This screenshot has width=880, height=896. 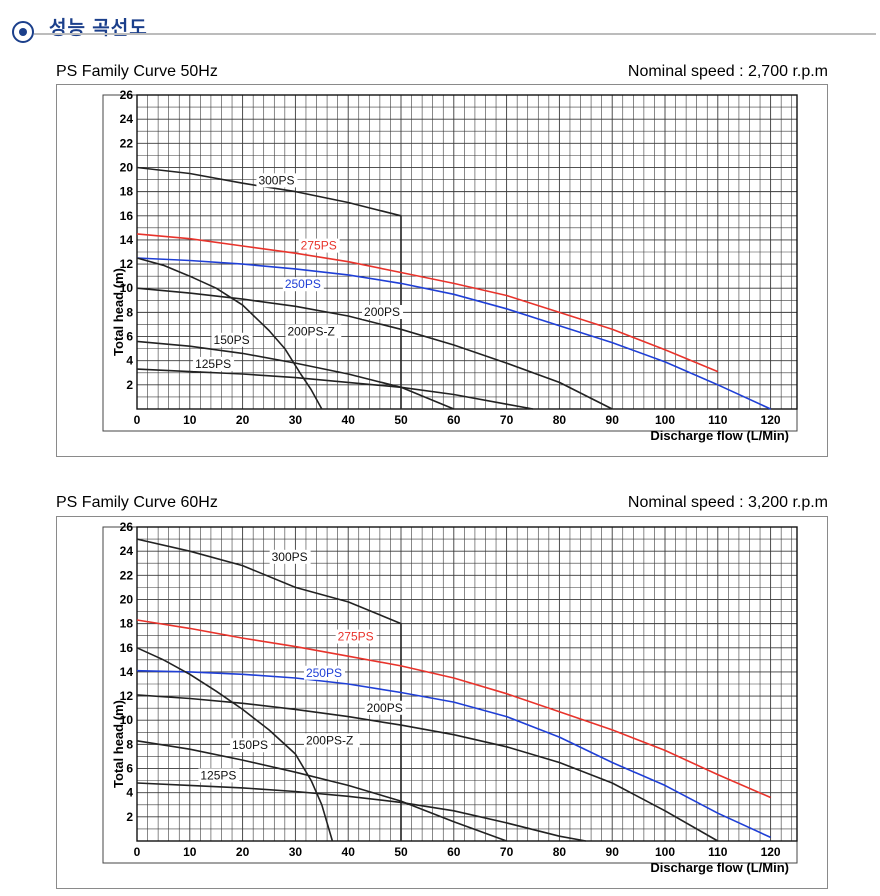 What do you see at coordinates (129, 361) in the screenshot?
I see `y-tick-label: 4` at bounding box center [129, 361].